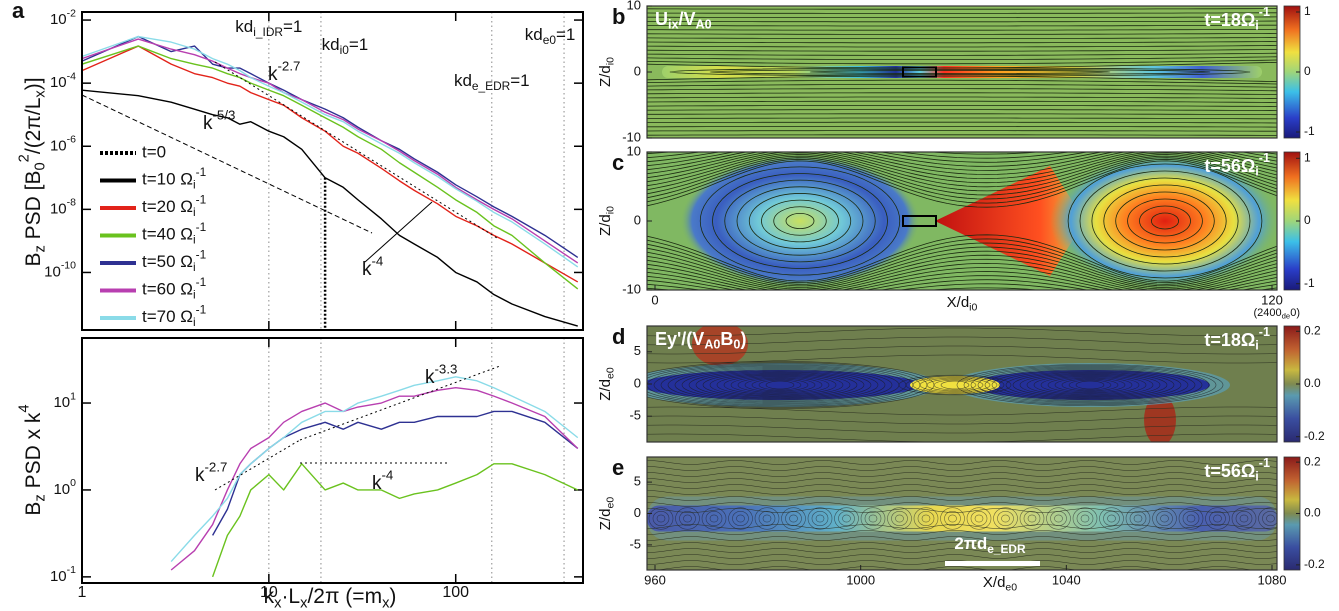 This screenshot has width=1339, height=611. Describe the element at coordinates (704, 25) in the screenshot. I see `text-run: A0` at that location.